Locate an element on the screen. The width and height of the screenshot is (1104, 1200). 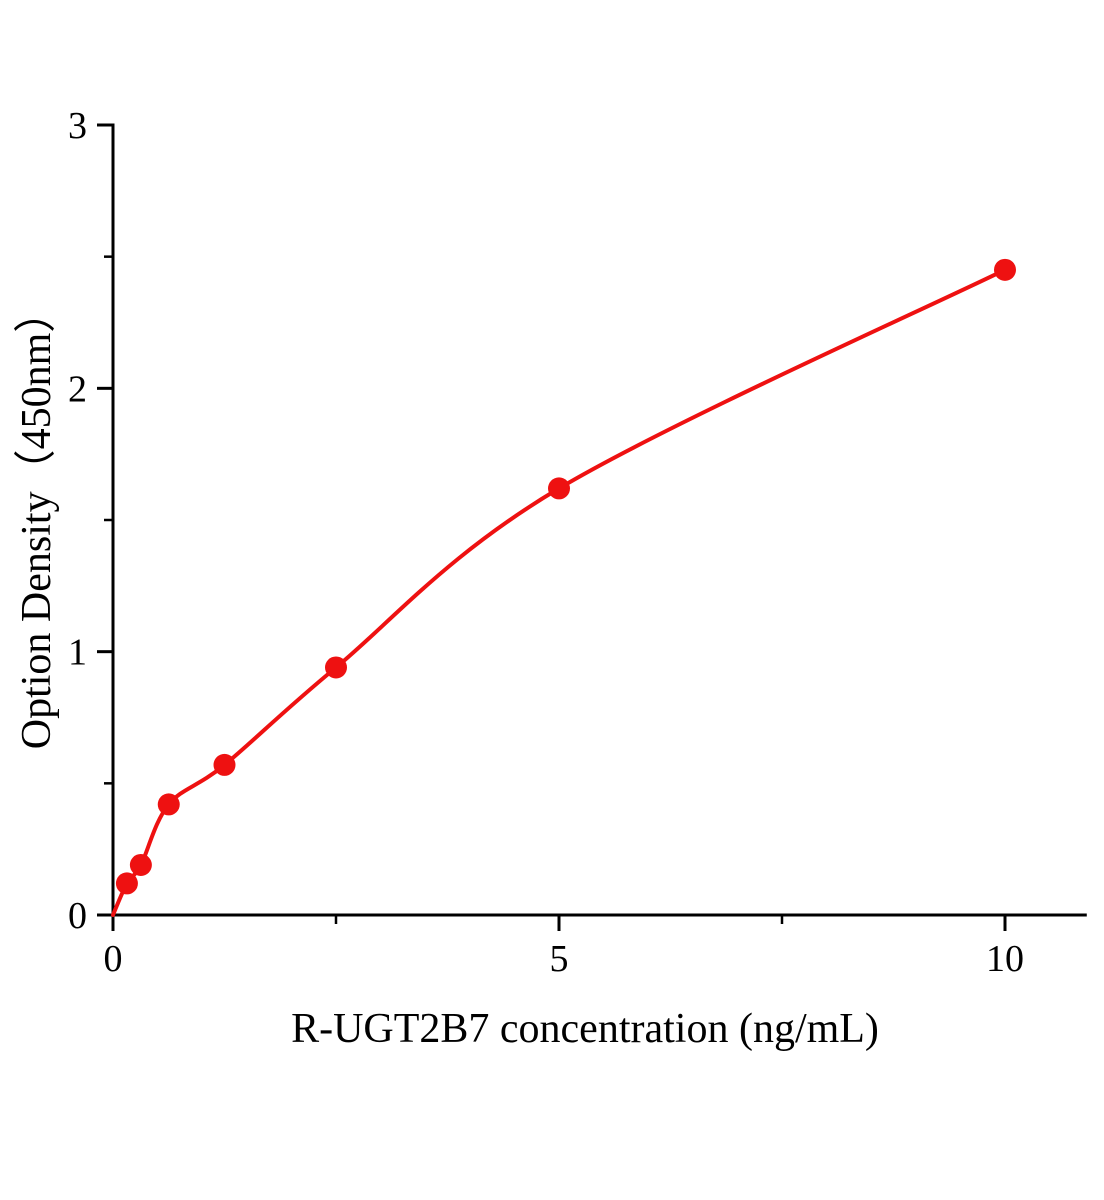
y-axis-title: Option Density（450nm） is located at coordinates (37, 520).